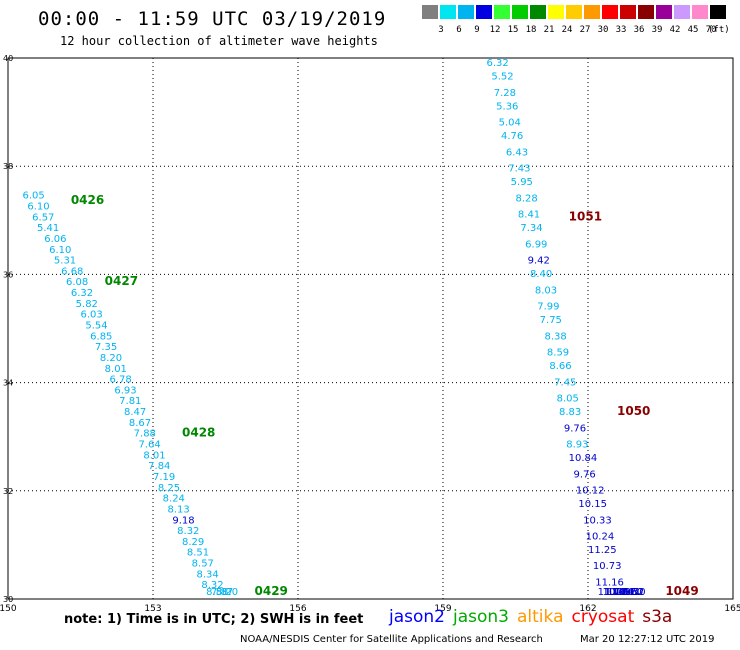 Image resolution: width=740 pixels, height=650 pixels. Describe the element at coordinates (121, 380) in the screenshot. I see `swh-value-label: 6.78` at that location.